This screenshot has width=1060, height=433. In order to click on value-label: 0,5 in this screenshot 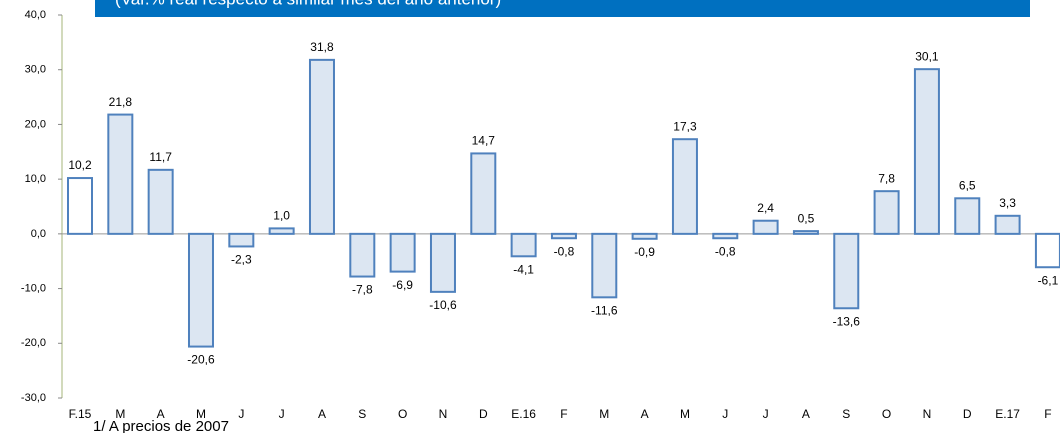, I will do `click(806, 218)`.